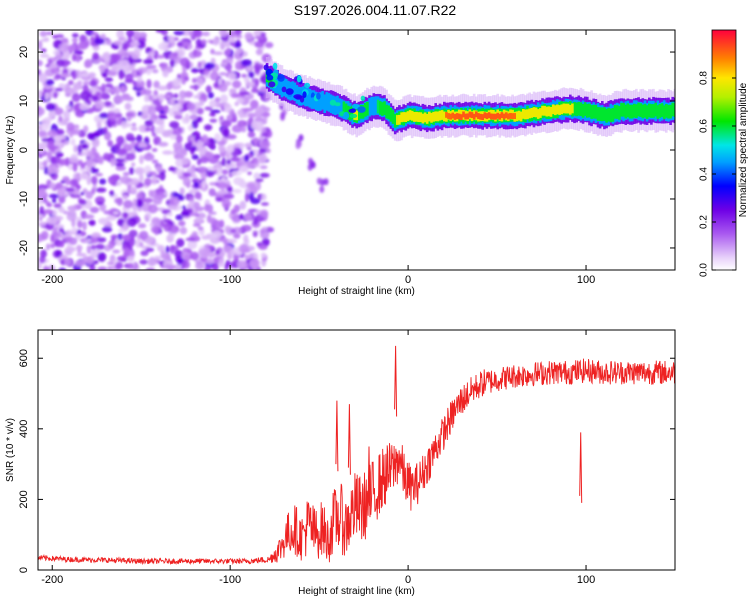 This screenshot has height=600, width=750. What do you see at coordinates (319, 181) in the screenshot?
I see `branch-point` at bounding box center [319, 181].